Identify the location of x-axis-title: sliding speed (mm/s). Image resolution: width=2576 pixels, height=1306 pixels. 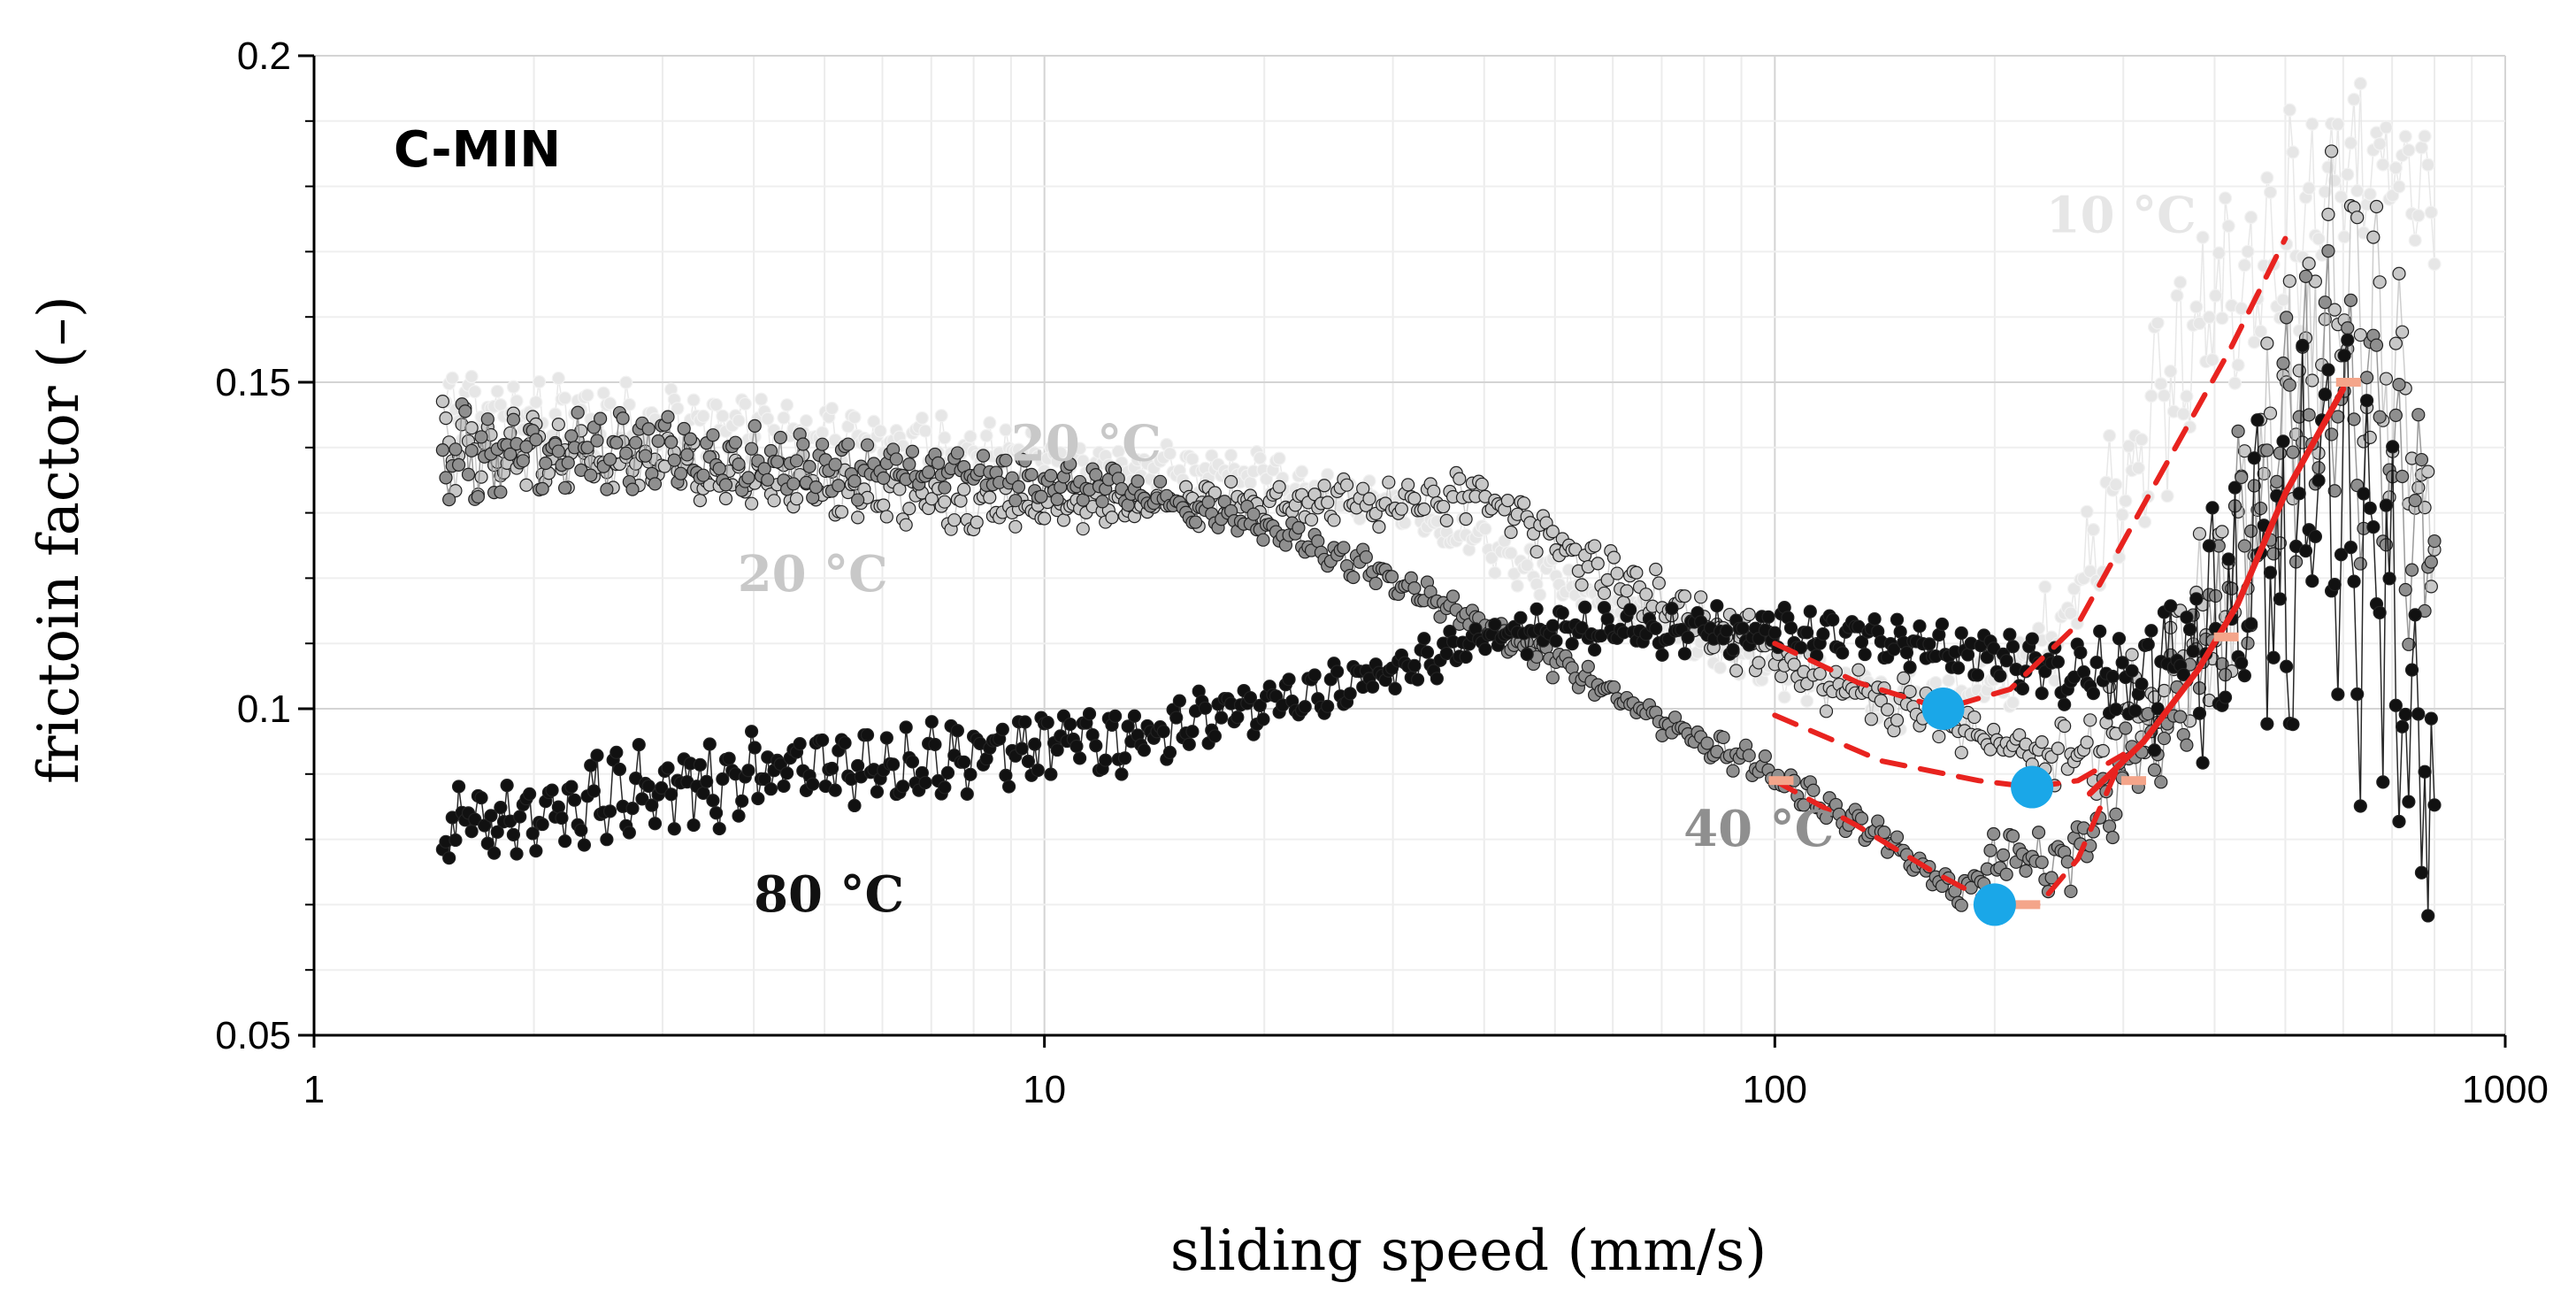
(1468, 1251).